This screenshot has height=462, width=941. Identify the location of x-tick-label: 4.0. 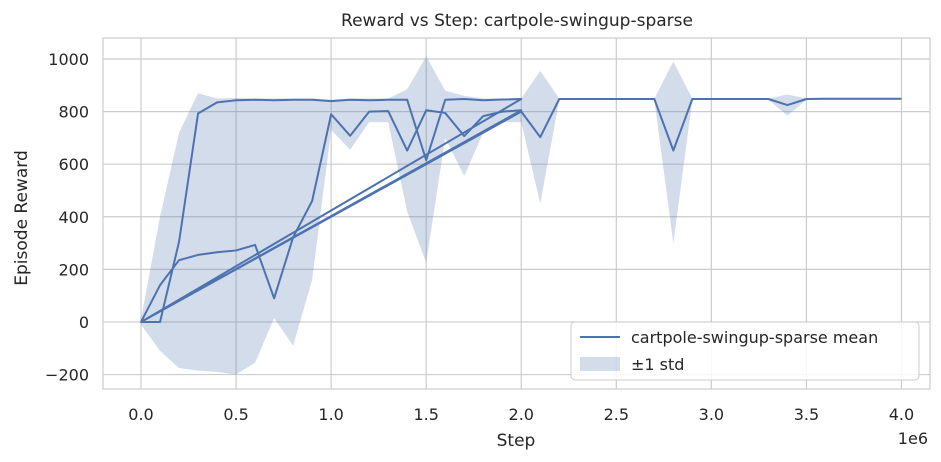
(901, 414).